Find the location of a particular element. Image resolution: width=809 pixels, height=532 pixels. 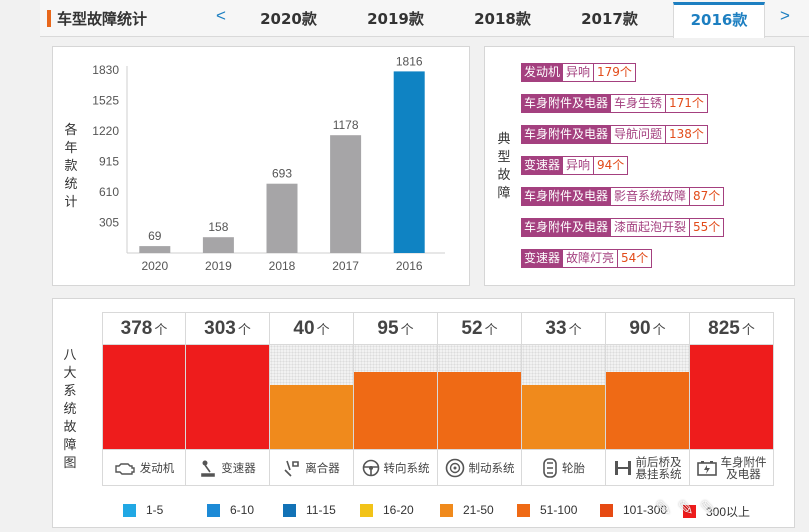

systems-label-char: 图 is located at coordinates (70, 463).